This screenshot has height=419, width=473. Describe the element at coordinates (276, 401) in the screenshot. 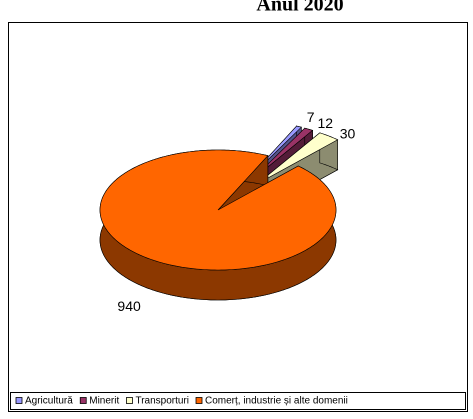

I see `legend-label: Comerț, industrie și alte domenii` at that location.